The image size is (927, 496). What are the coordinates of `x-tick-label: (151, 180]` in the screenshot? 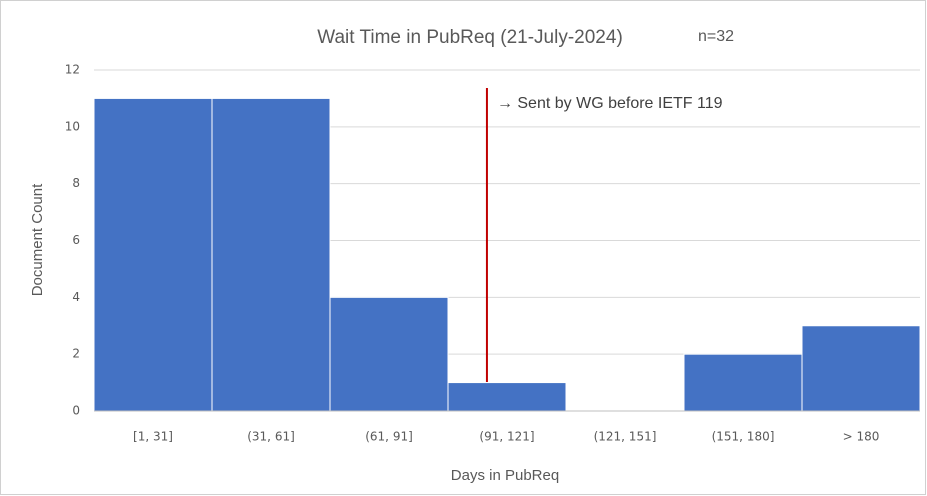 It's located at (743, 437).